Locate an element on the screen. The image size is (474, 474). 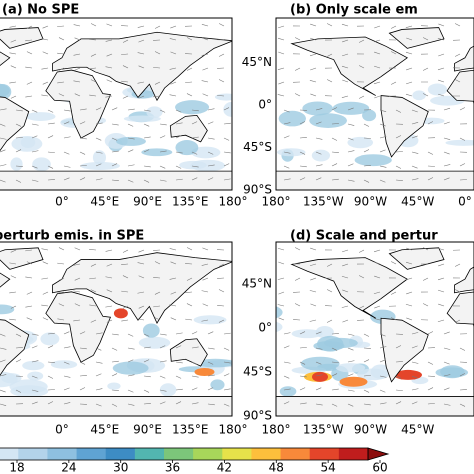
colorbar-extend is located at coordinates (378, 454).